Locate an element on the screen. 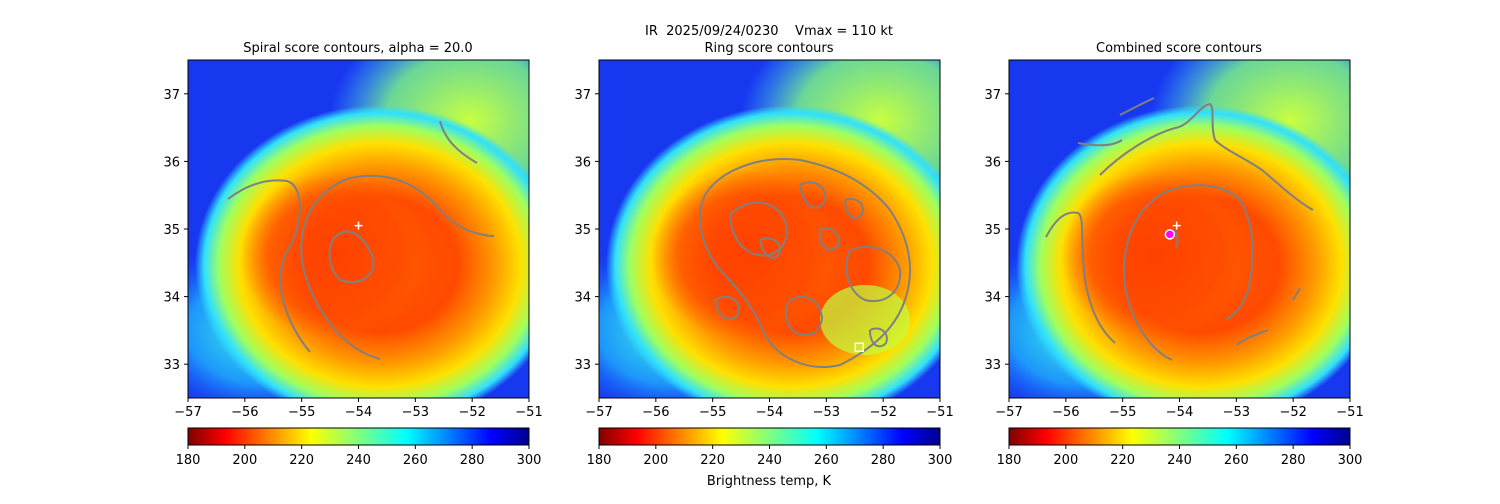 The image size is (1500, 504). ring-center-square-marker is located at coordinates (859, 347).